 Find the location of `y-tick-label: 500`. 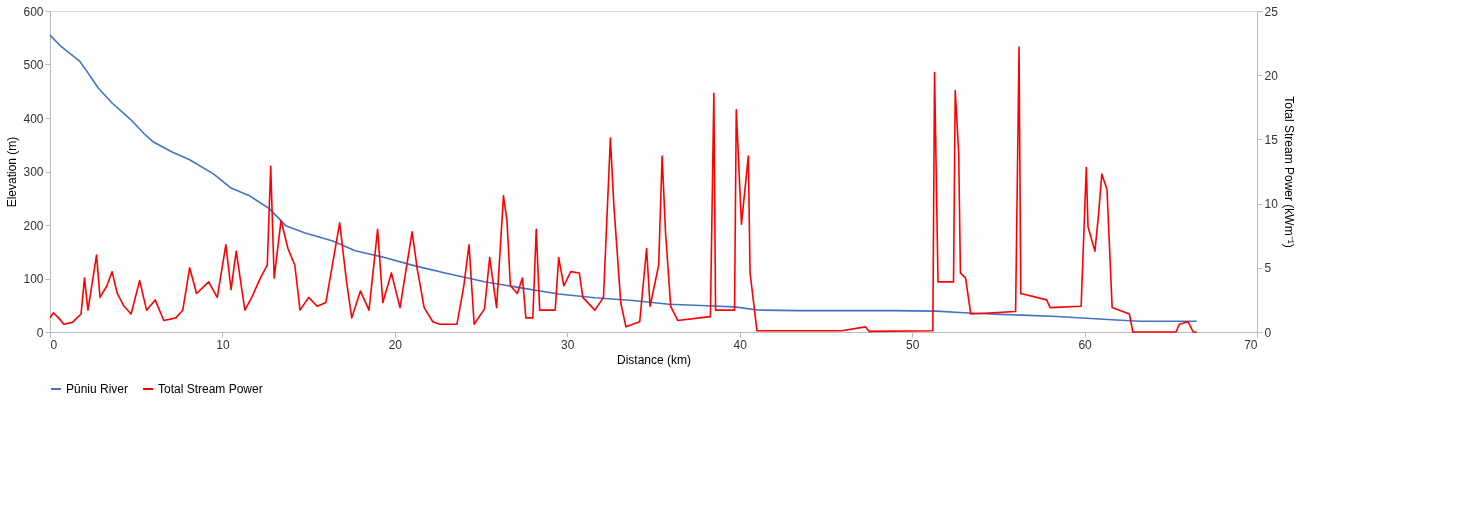

y-tick-label: 500 is located at coordinates (33, 65).